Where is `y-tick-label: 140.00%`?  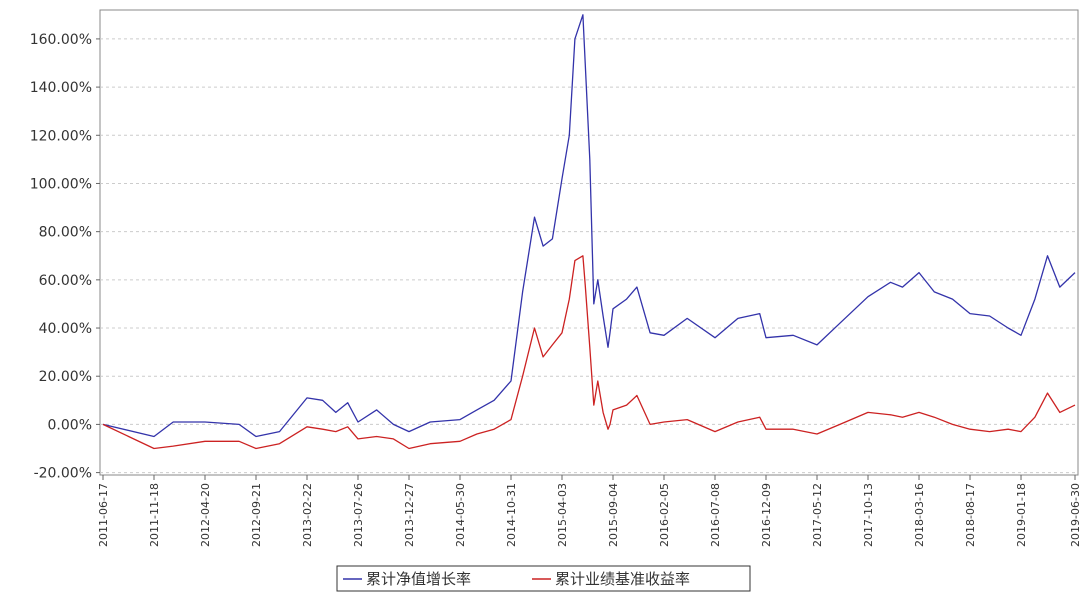
y-tick-label: 140.00% is located at coordinates (61, 88).